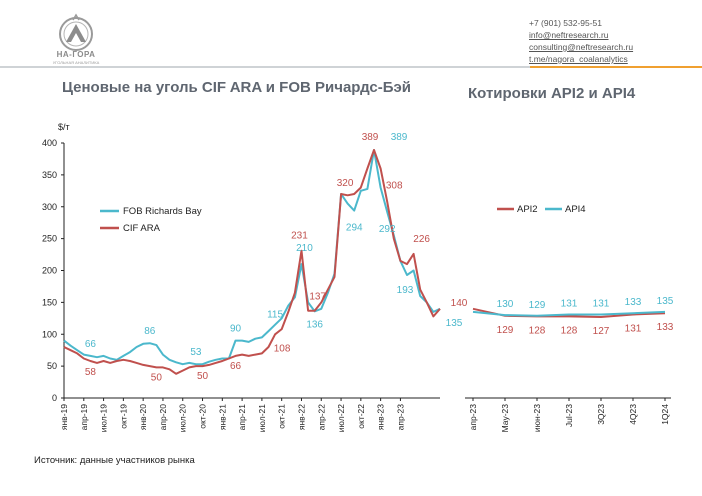 The height and width of the screenshot is (496, 702). Describe the element at coordinates (91, 372) in the screenshot. I see `data-label: 58` at that location.